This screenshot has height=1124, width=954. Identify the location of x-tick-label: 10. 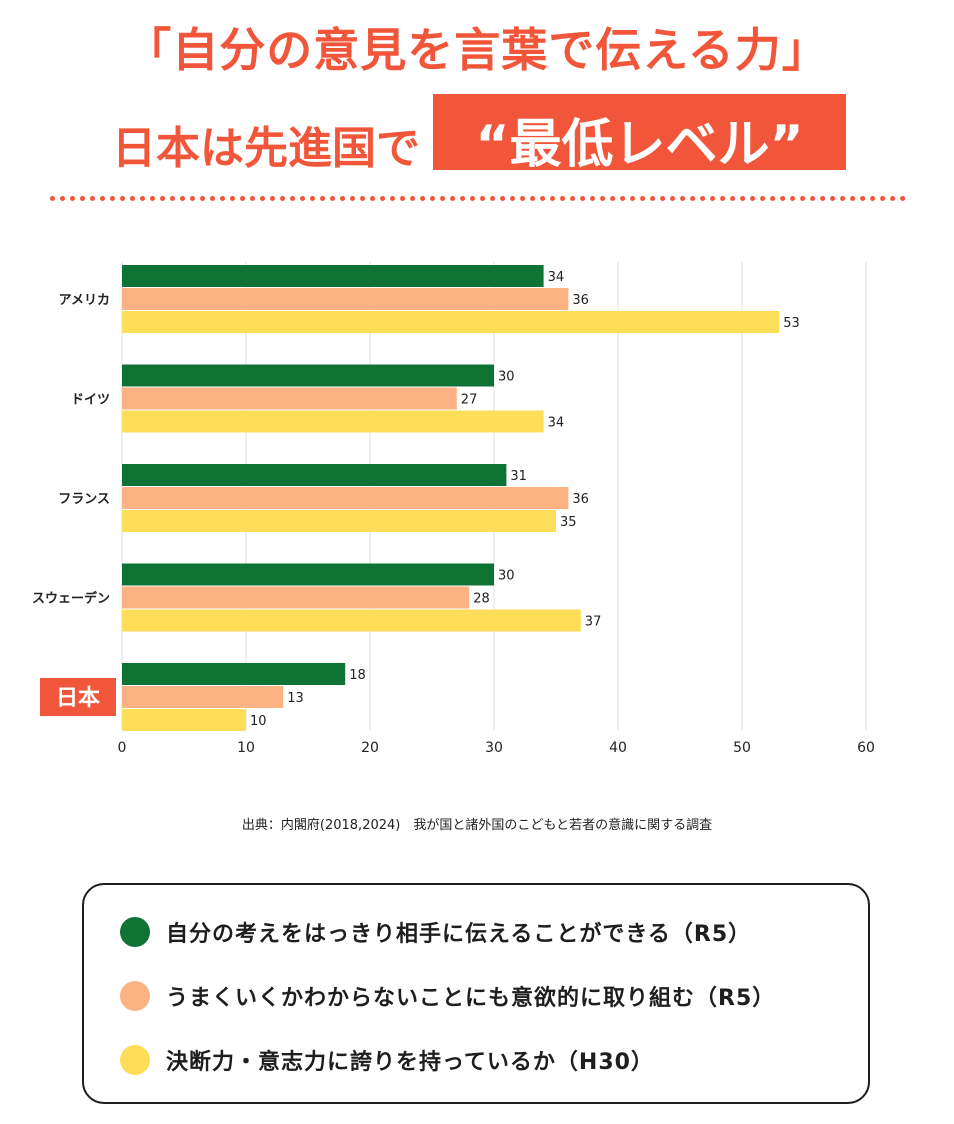
(246, 748).